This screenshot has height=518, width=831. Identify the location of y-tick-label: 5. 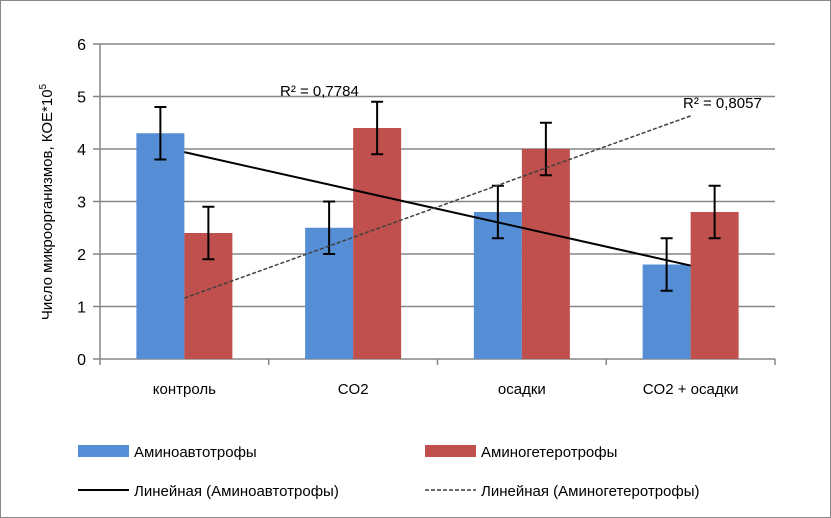
(81, 98).